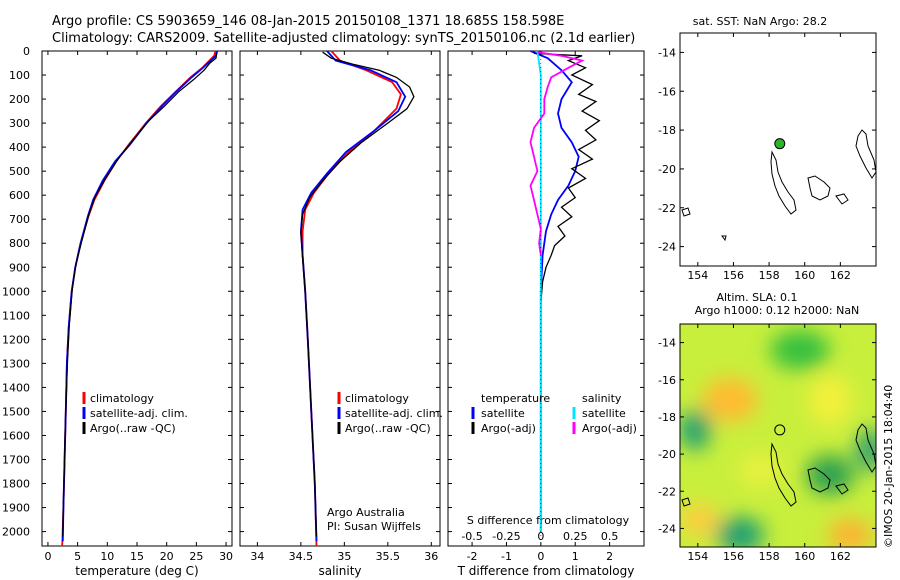 The height and width of the screenshot is (580, 900). What do you see at coordinates (546, 571) in the screenshot?
I see `difference-xlabel: T difference from climatology` at bounding box center [546, 571].